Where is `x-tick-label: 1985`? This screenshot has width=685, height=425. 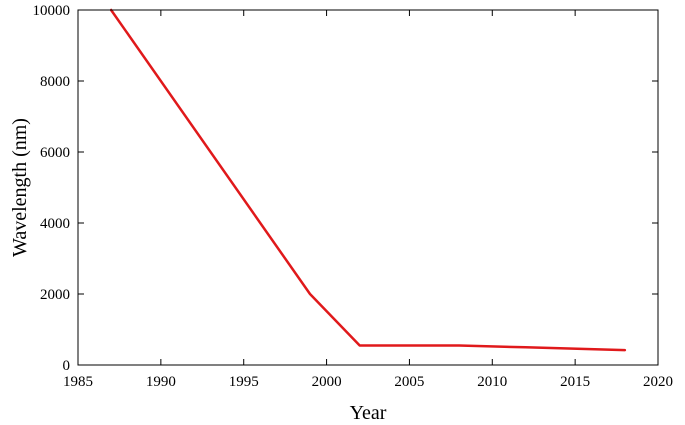 x-tick-label: 1985 is located at coordinates (78, 382).